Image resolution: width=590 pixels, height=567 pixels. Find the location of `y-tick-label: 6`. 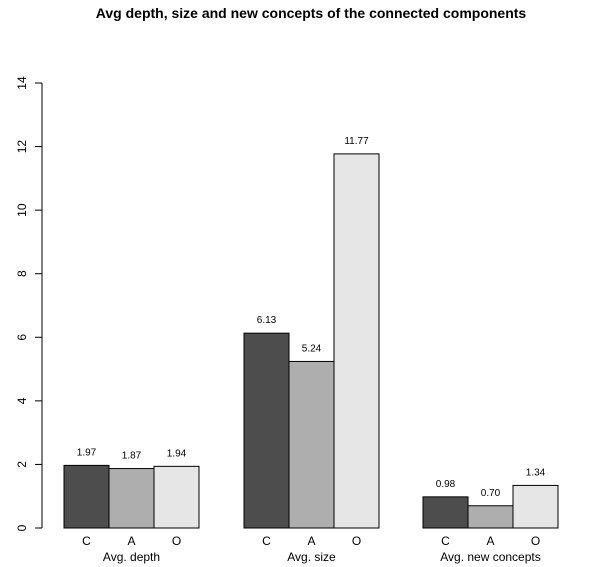

y-tick-label: 6 is located at coordinates (22, 337).